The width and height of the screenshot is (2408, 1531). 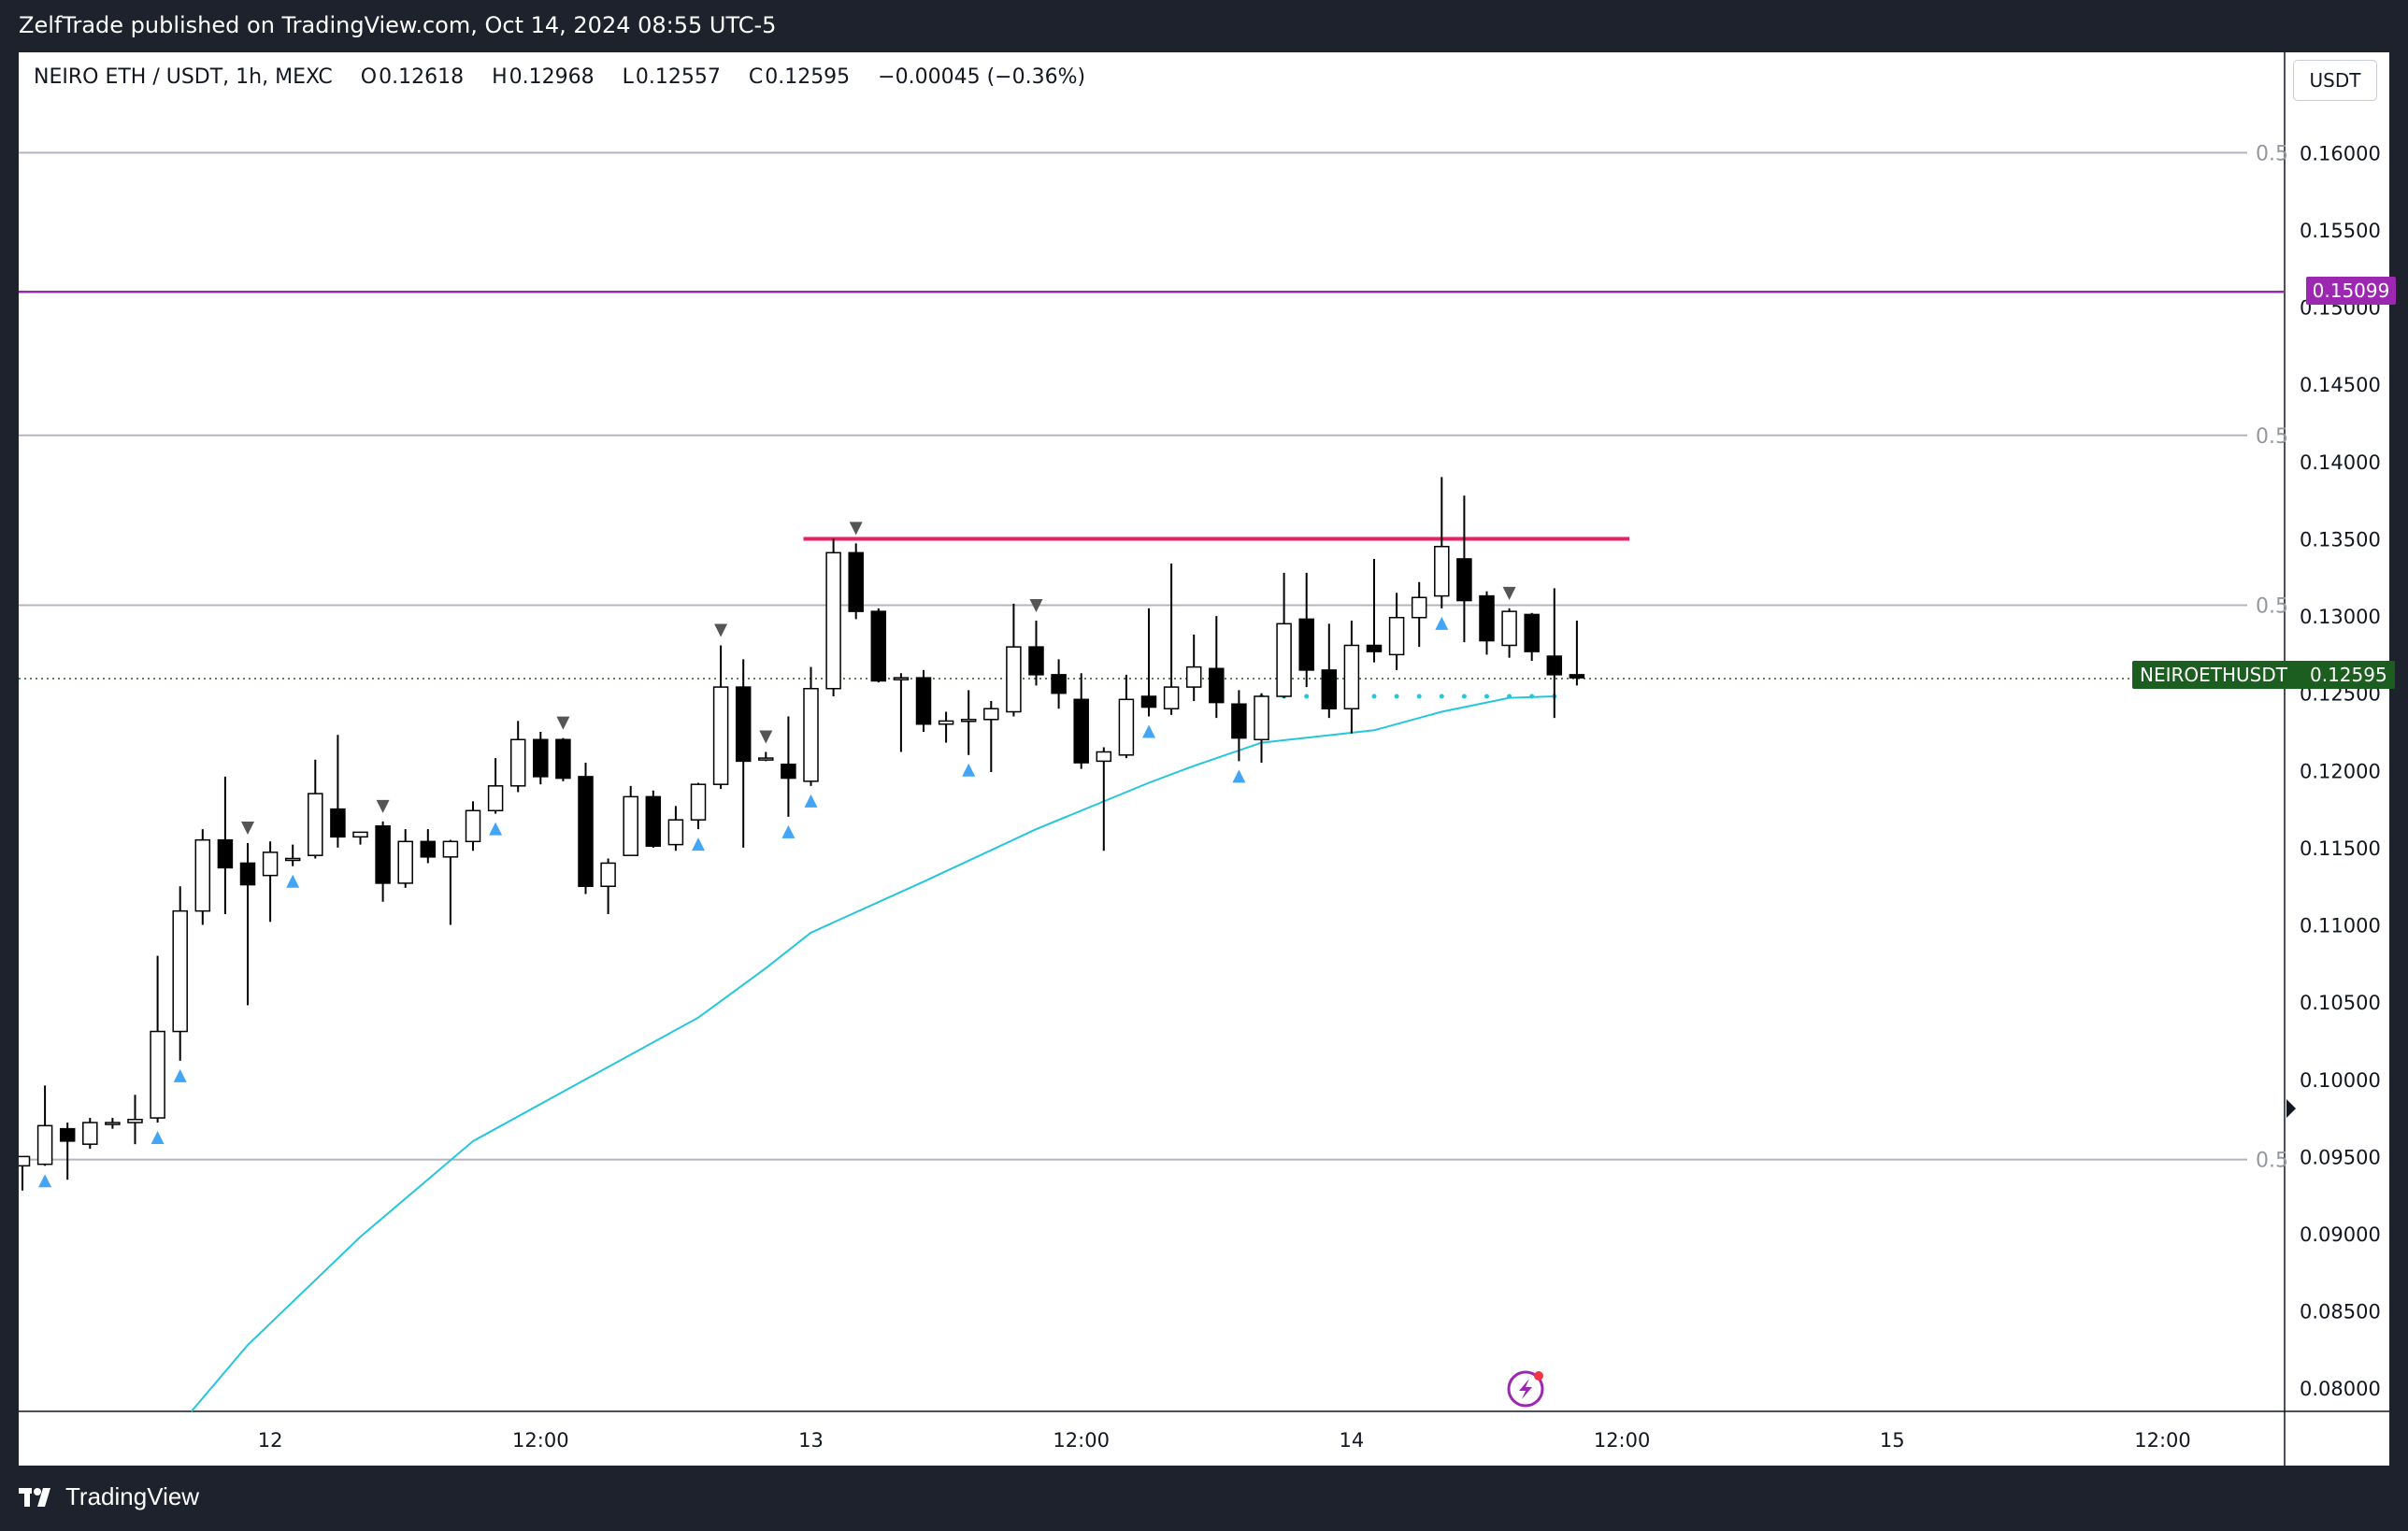 I want to click on level-price-badge: 0.15099, so click(x=2351, y=291).